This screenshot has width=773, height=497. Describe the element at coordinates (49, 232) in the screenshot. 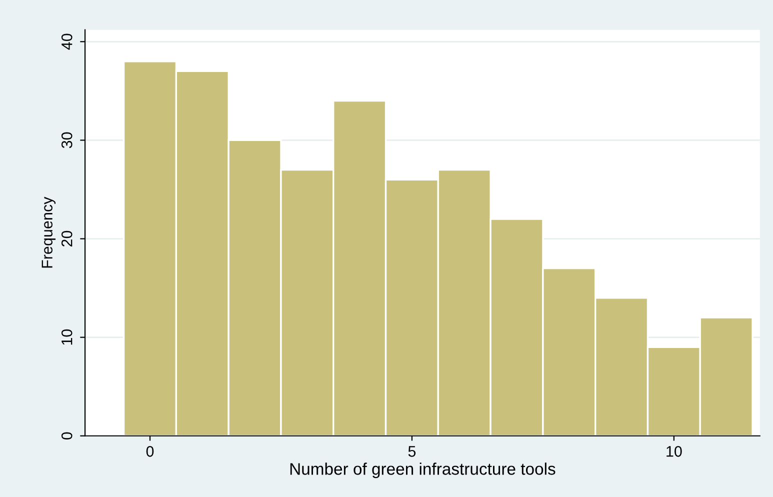

I see `y-axis-title: Frequency` at that location.